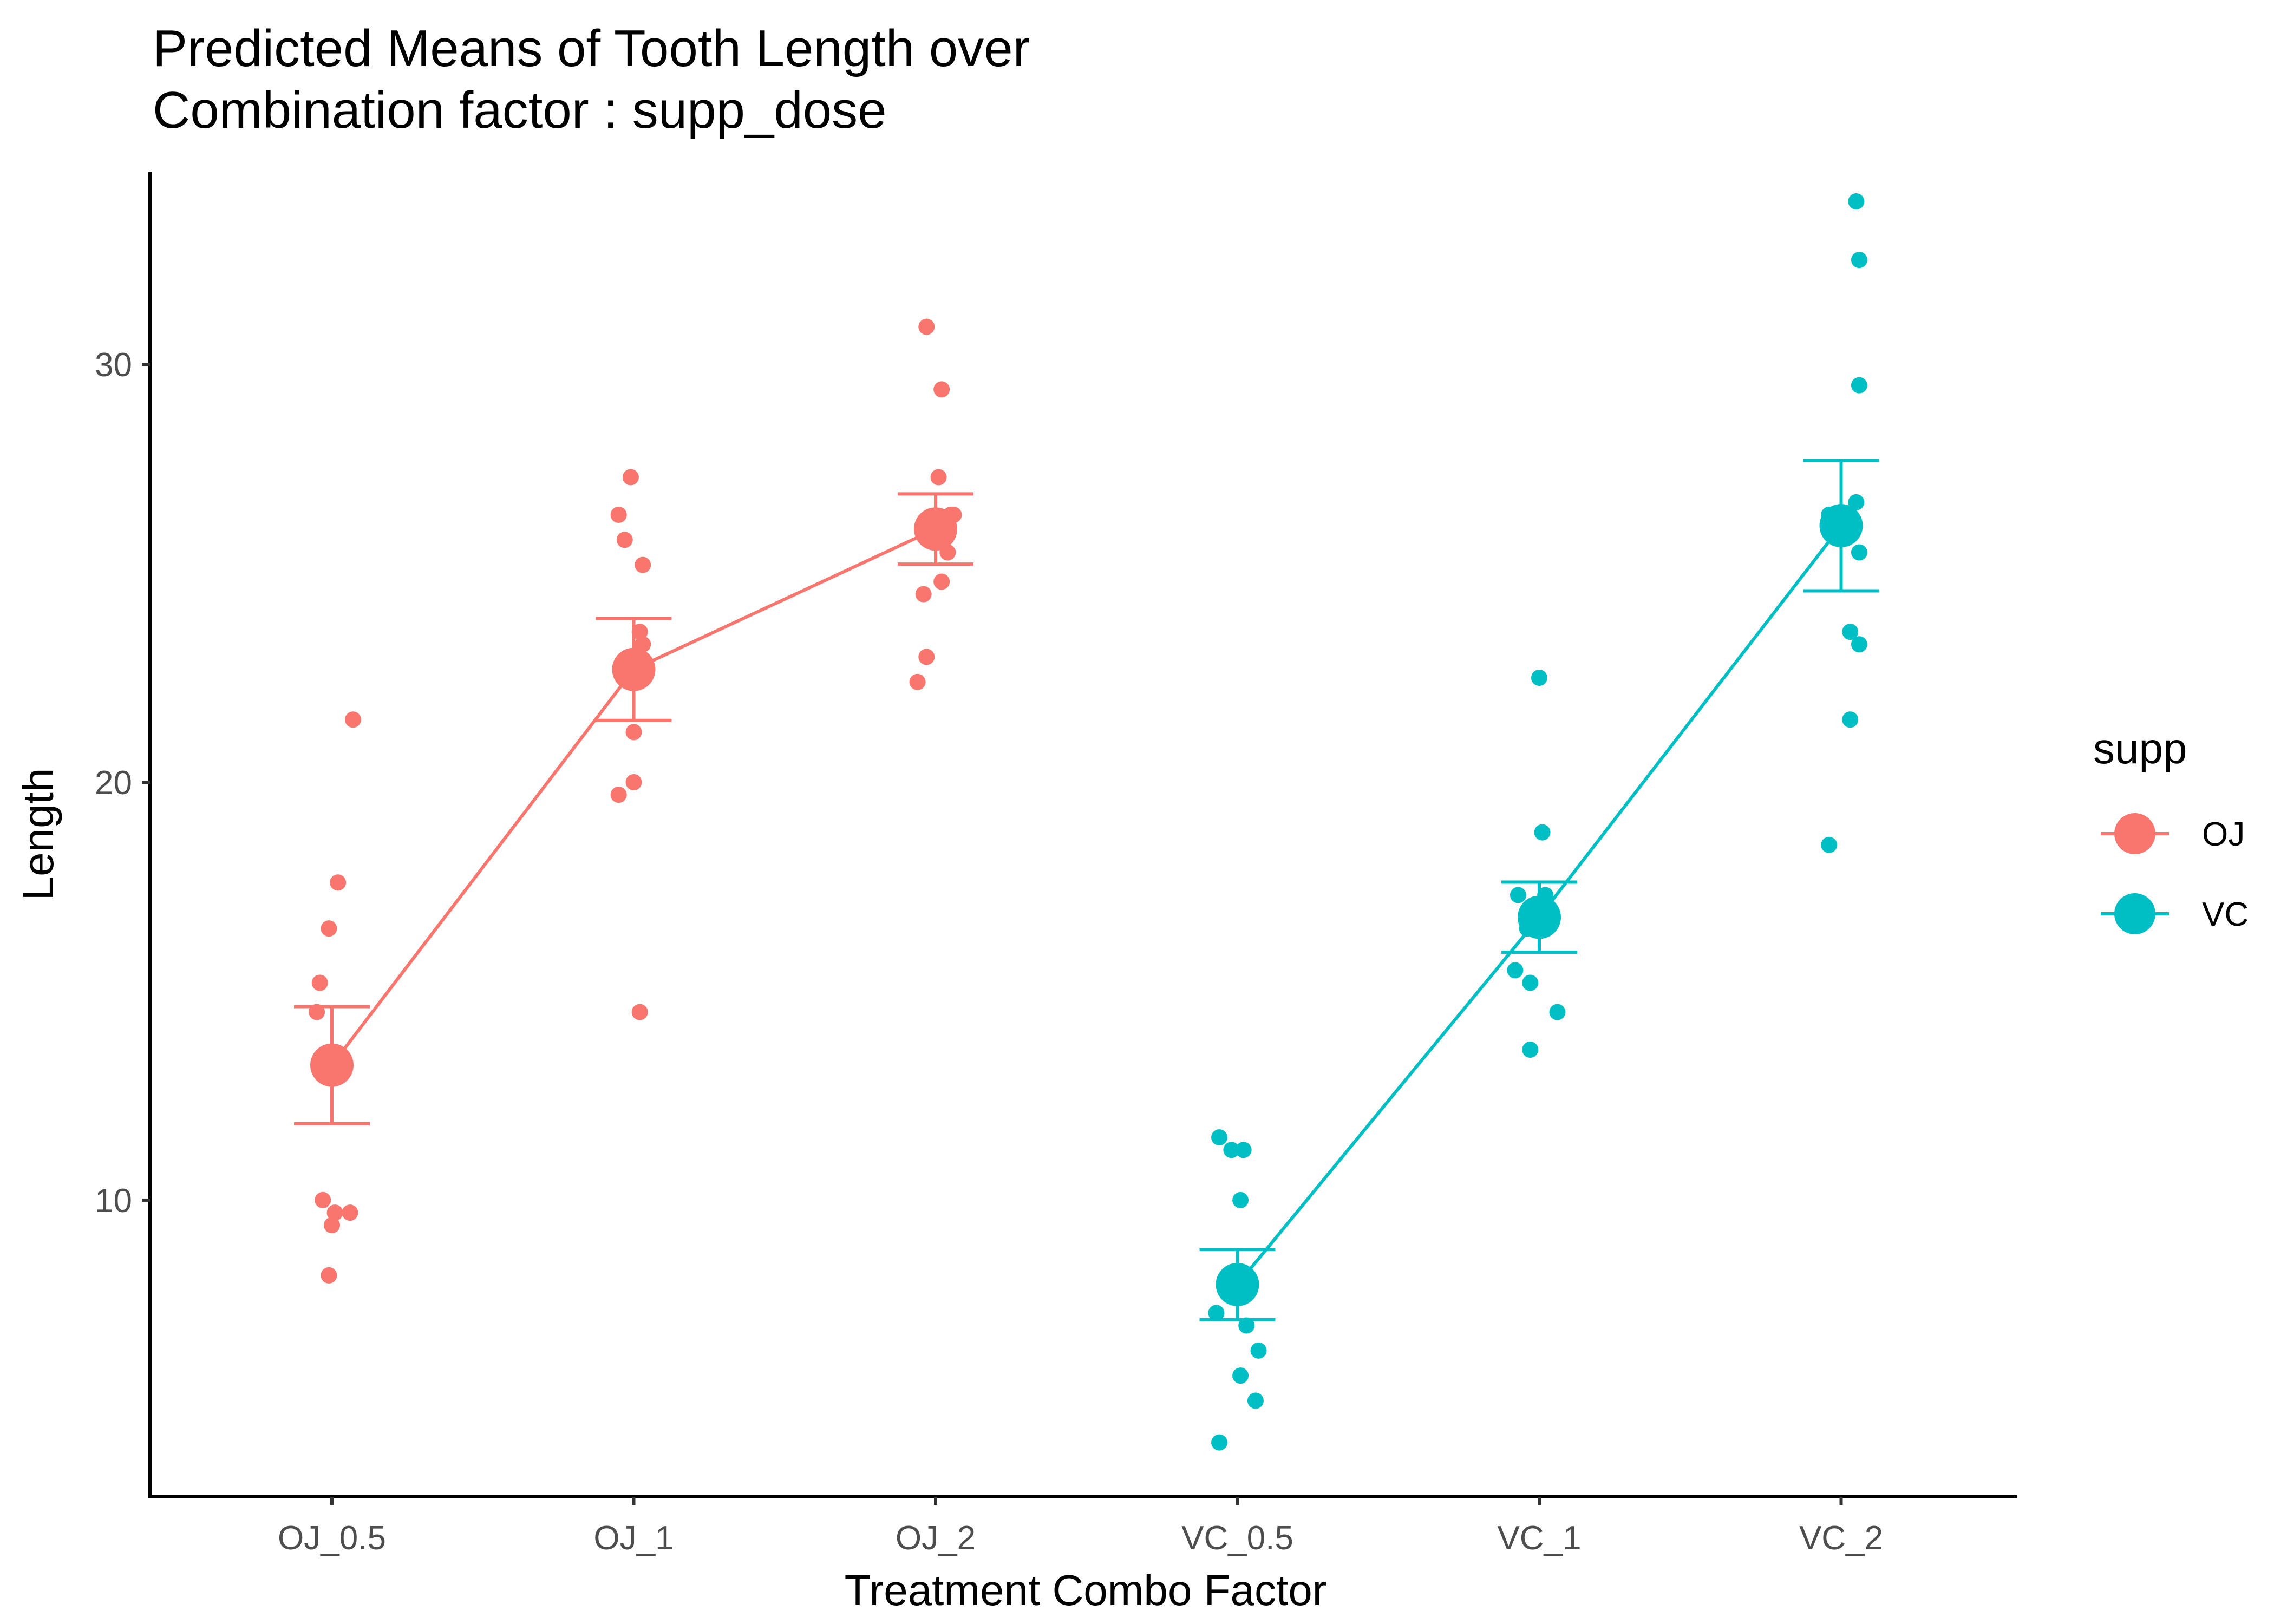  I want to click on legend-key-point-vc, so click(2135, 913).